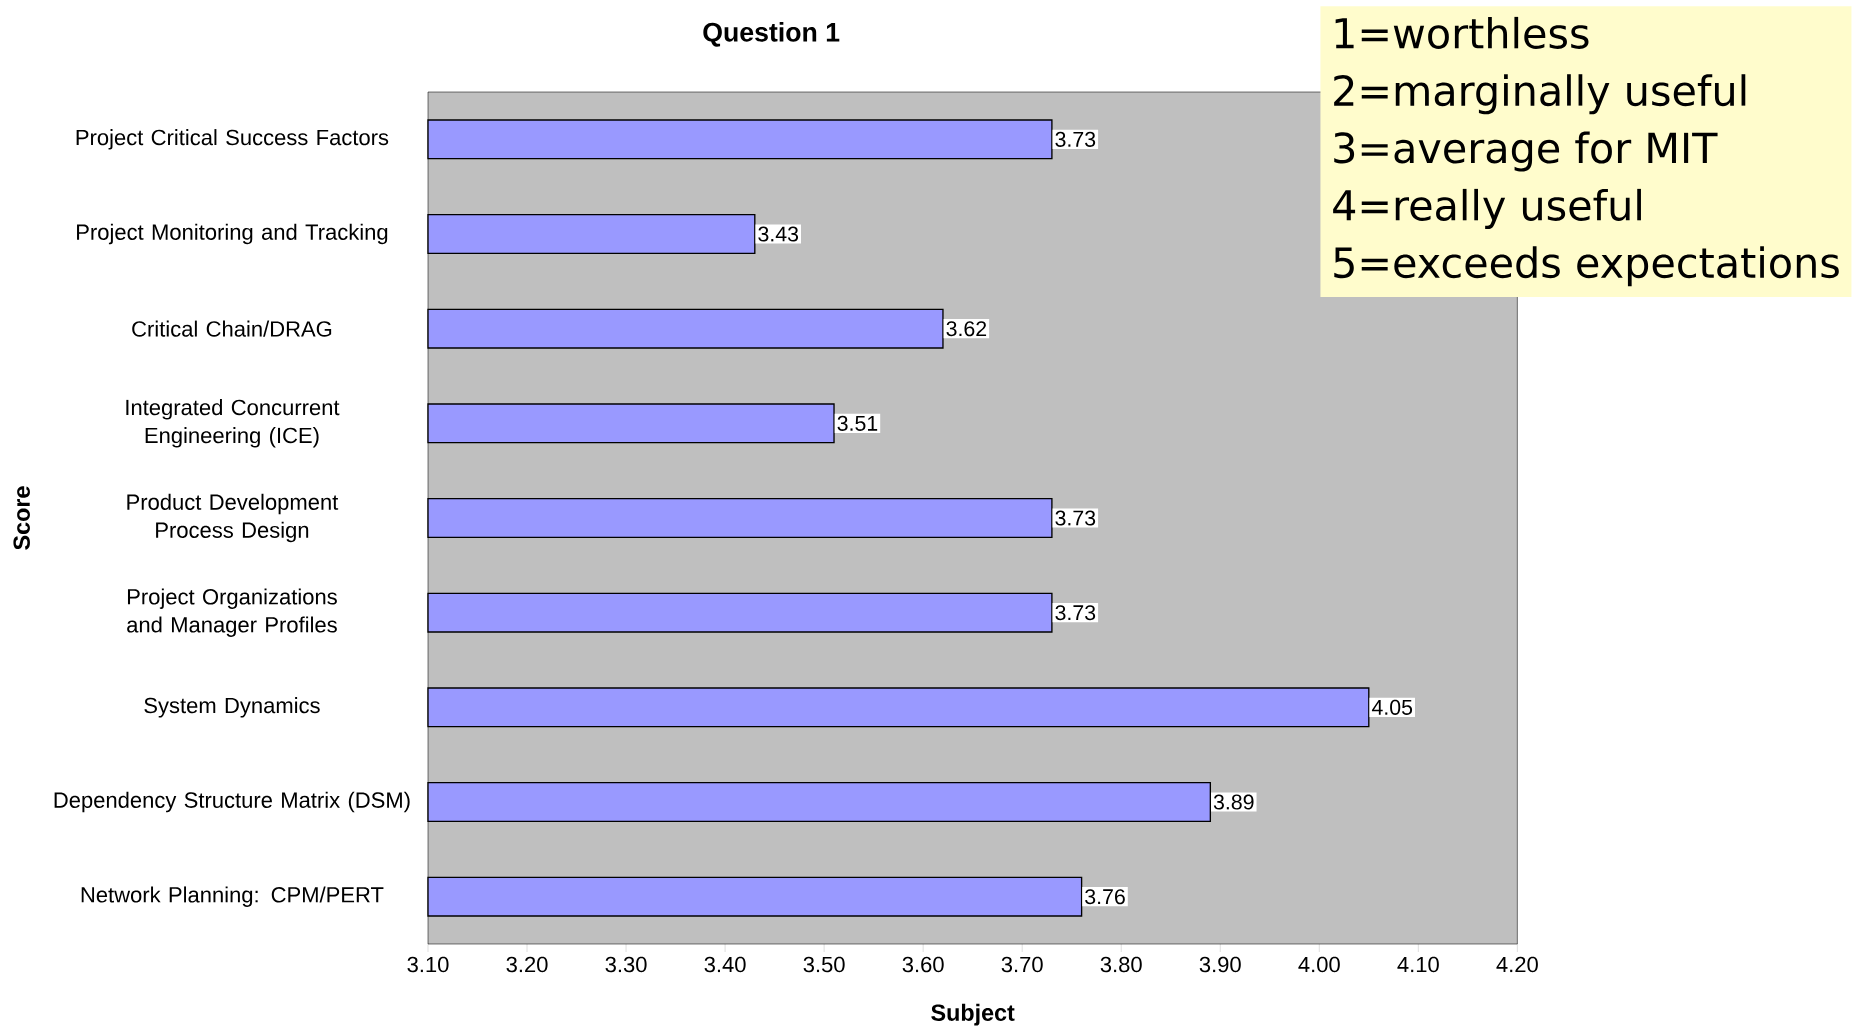 This screenshot has height=1030, width=1873. Describe the element at coordinates (232, 802) in the screenshot. I see `y-tick-label: Dependency Structure Matrix (DSM)` at that location.